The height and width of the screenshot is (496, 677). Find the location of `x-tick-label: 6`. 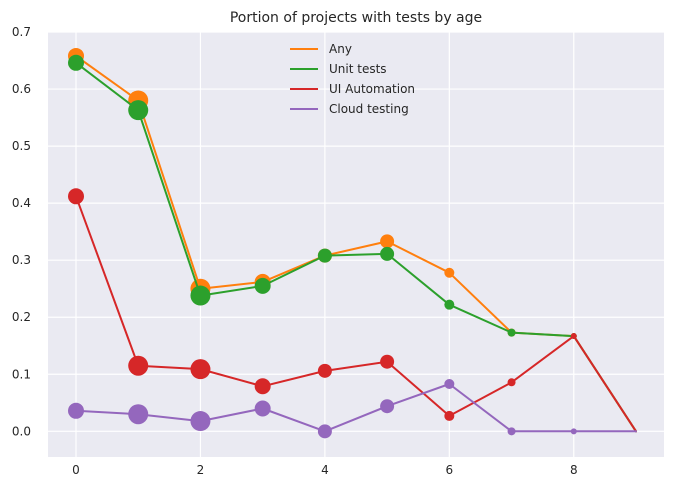

x-tick-label: 6 is located at coordinates (450, 470).